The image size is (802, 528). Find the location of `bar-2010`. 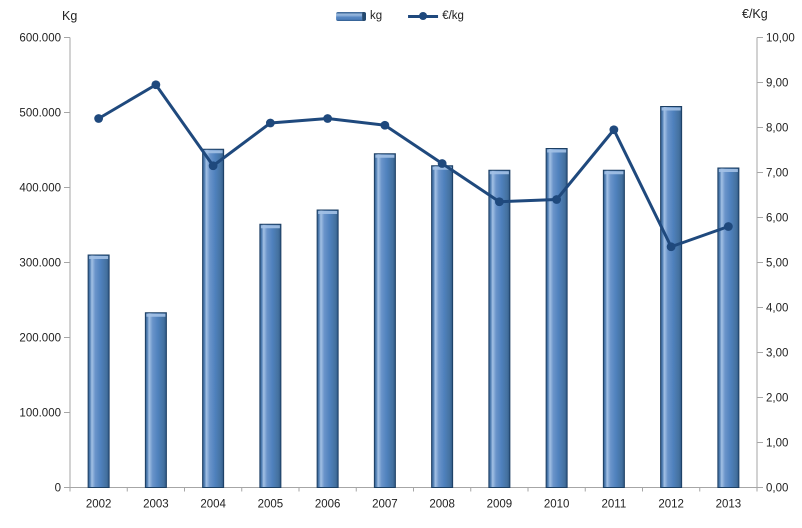

bar-2010 is located at coordinates (556, 318).